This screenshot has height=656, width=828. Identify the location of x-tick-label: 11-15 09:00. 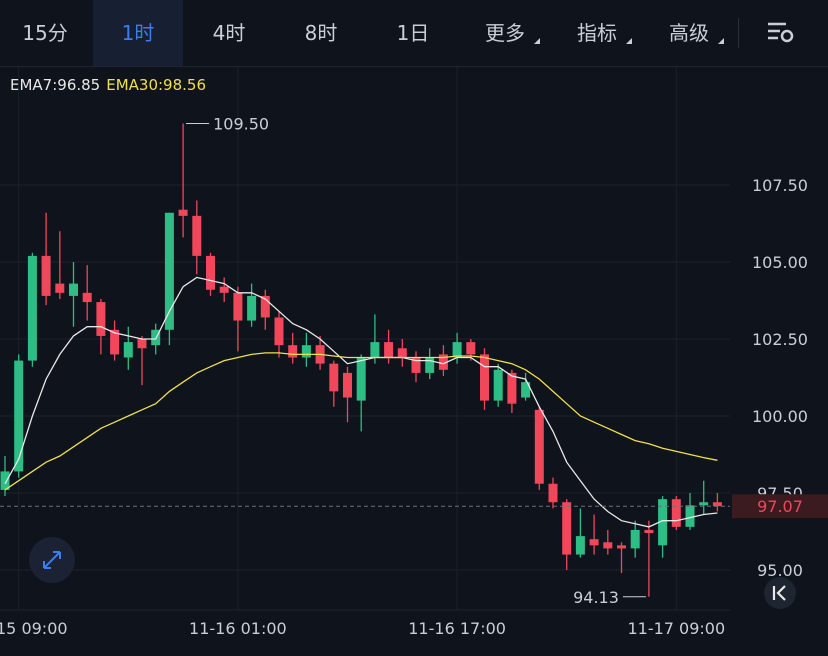
(34, 628).